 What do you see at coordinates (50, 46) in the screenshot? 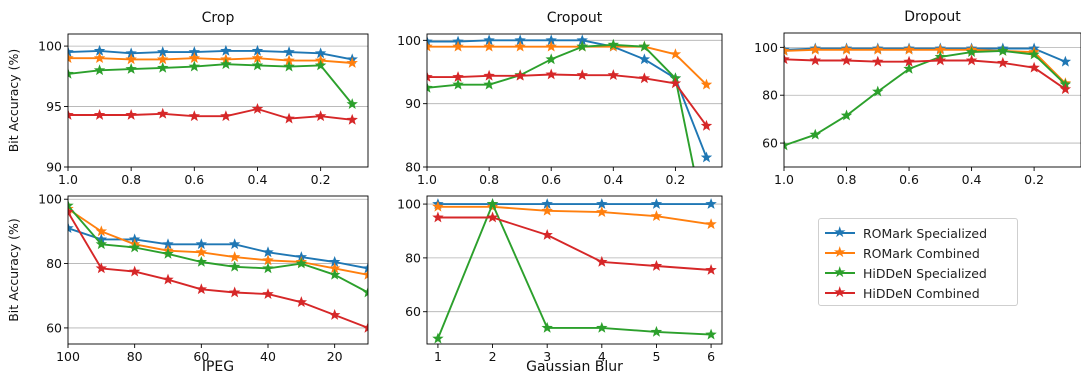
I see `y-tick-label: 100` at bounding box center [50, 46].